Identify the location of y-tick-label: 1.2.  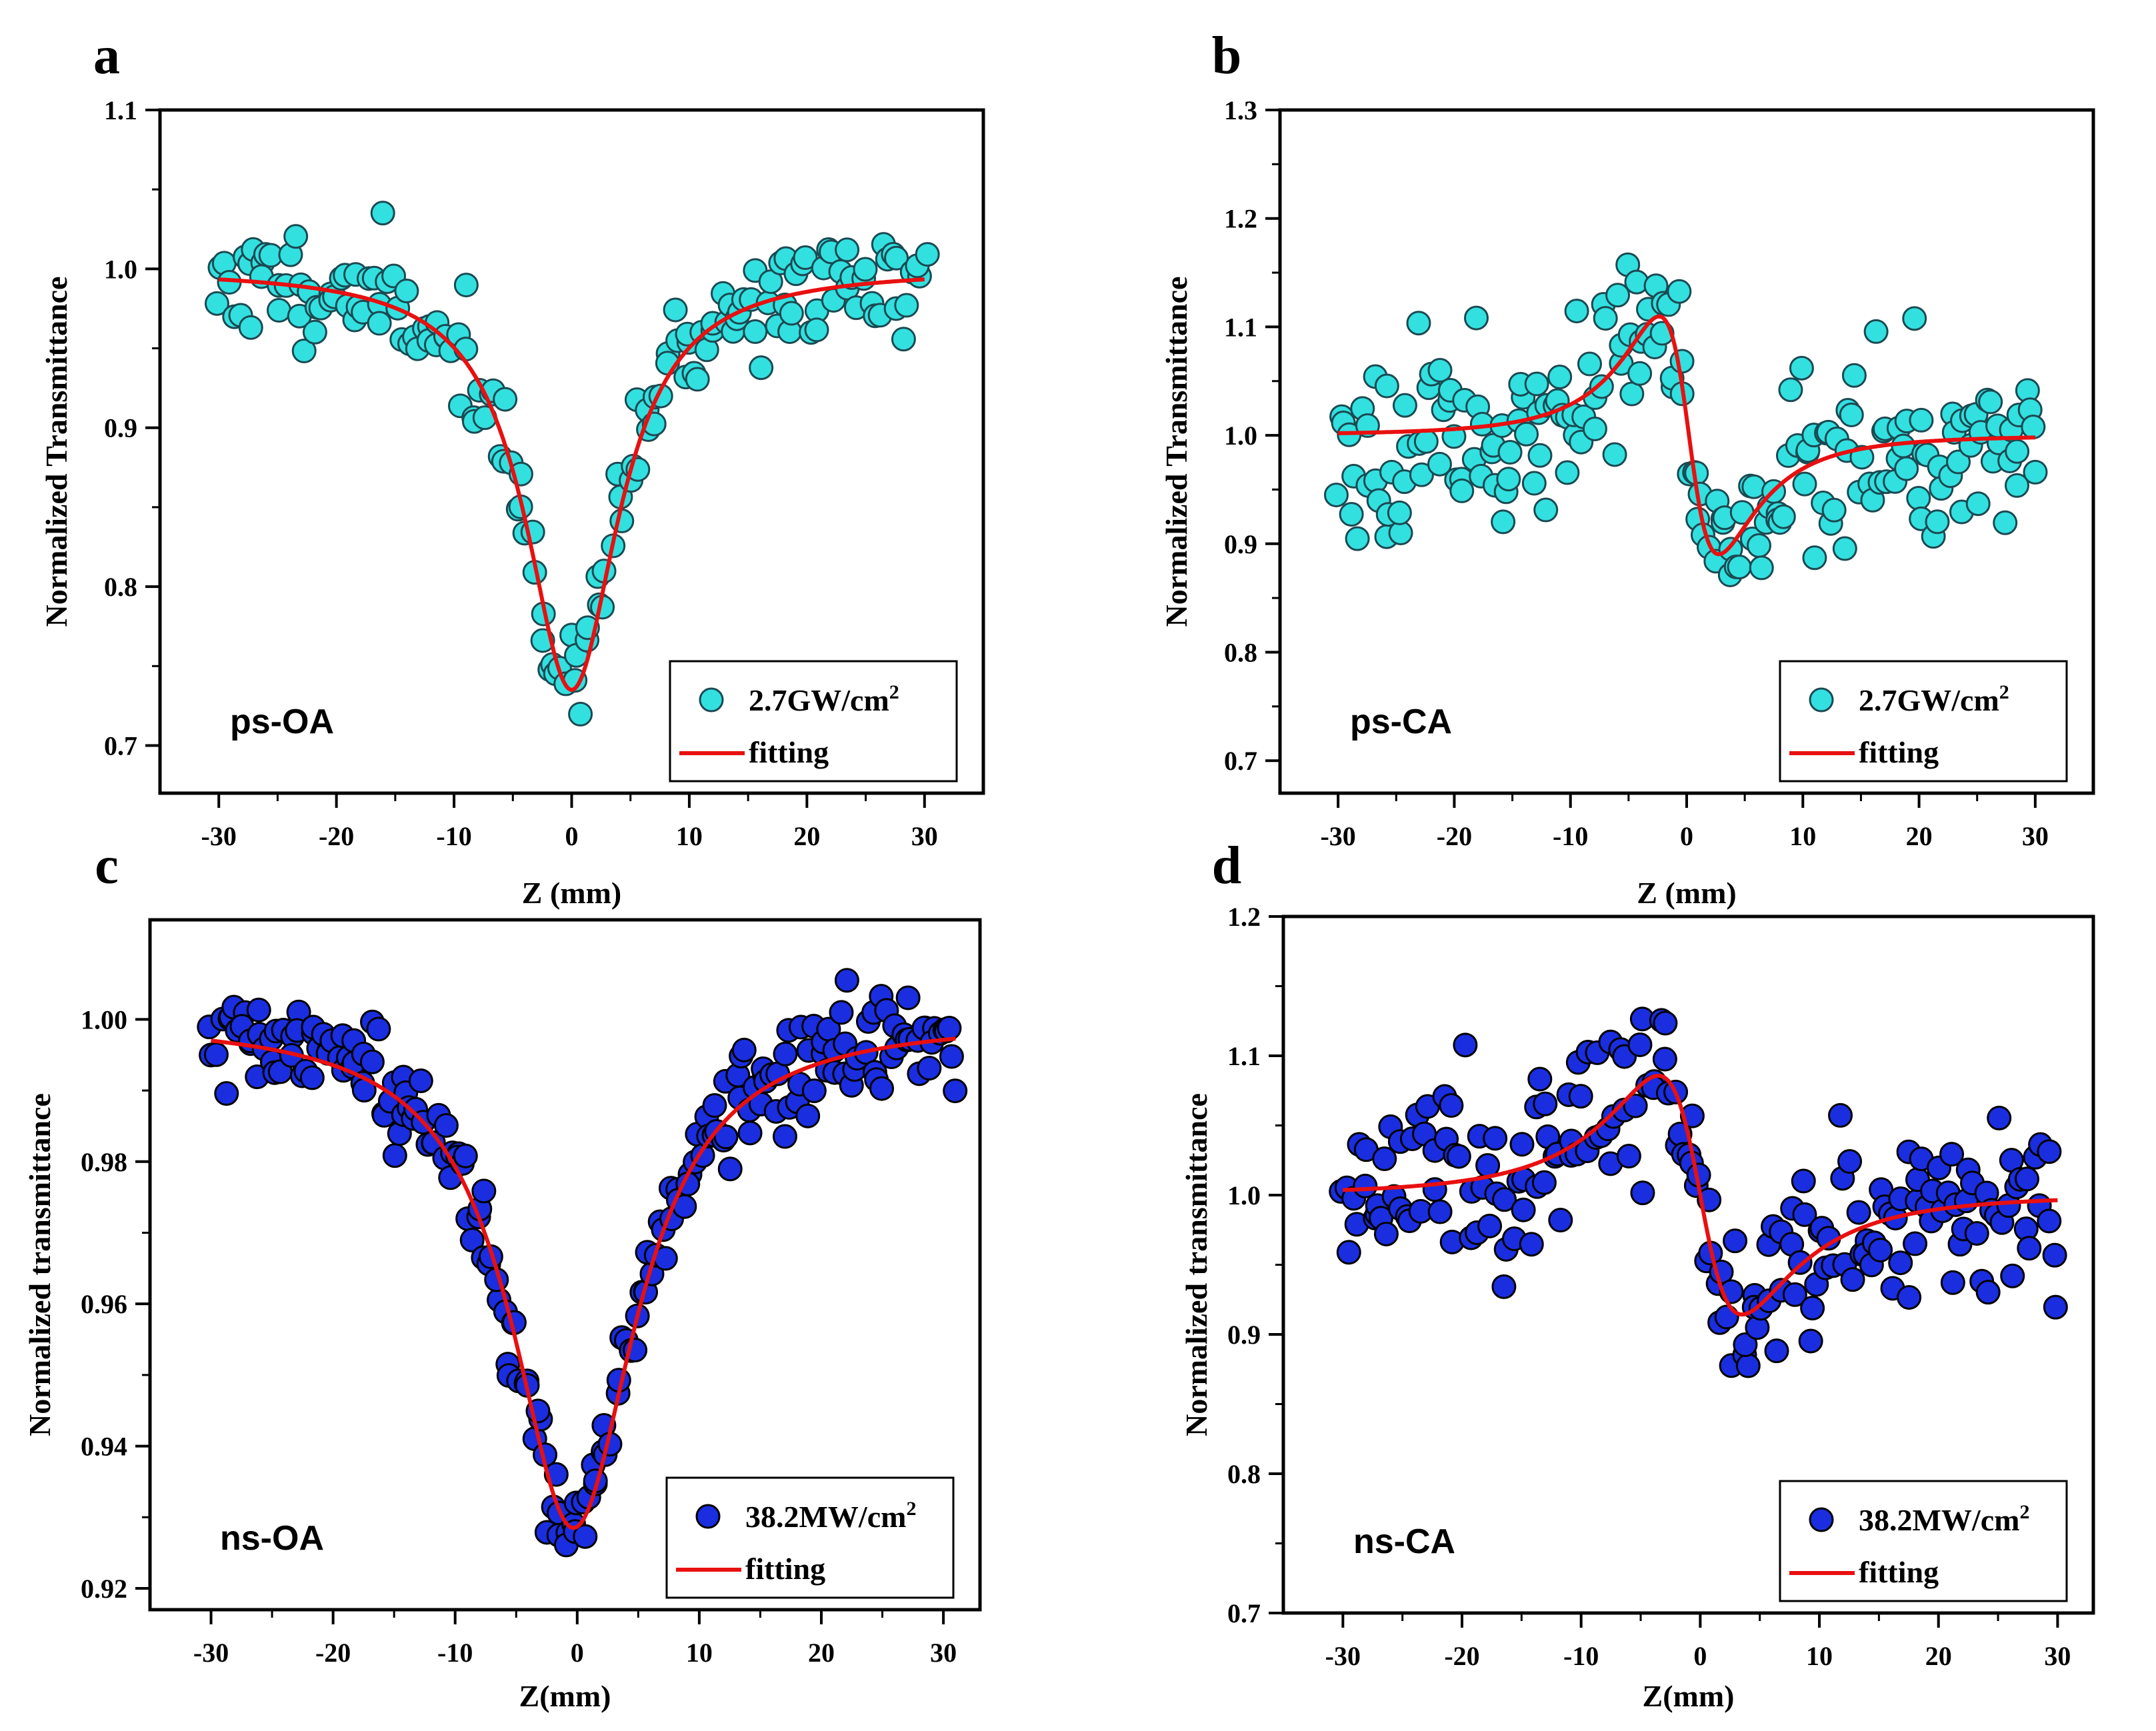
(1244, 917).